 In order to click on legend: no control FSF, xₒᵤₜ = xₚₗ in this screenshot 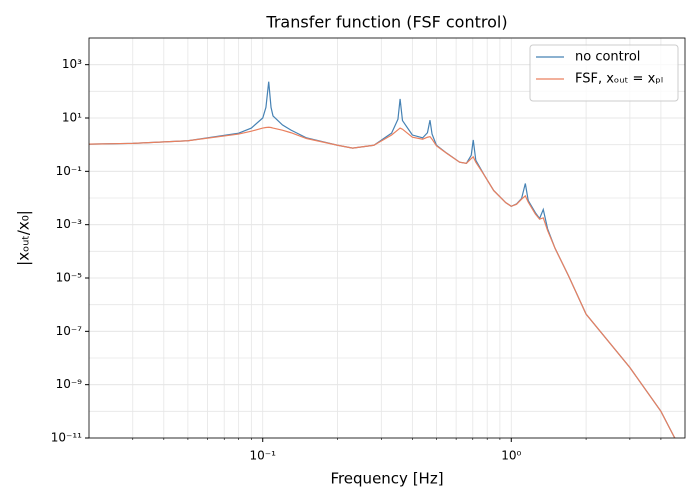, I will do `click(604, 73)`.